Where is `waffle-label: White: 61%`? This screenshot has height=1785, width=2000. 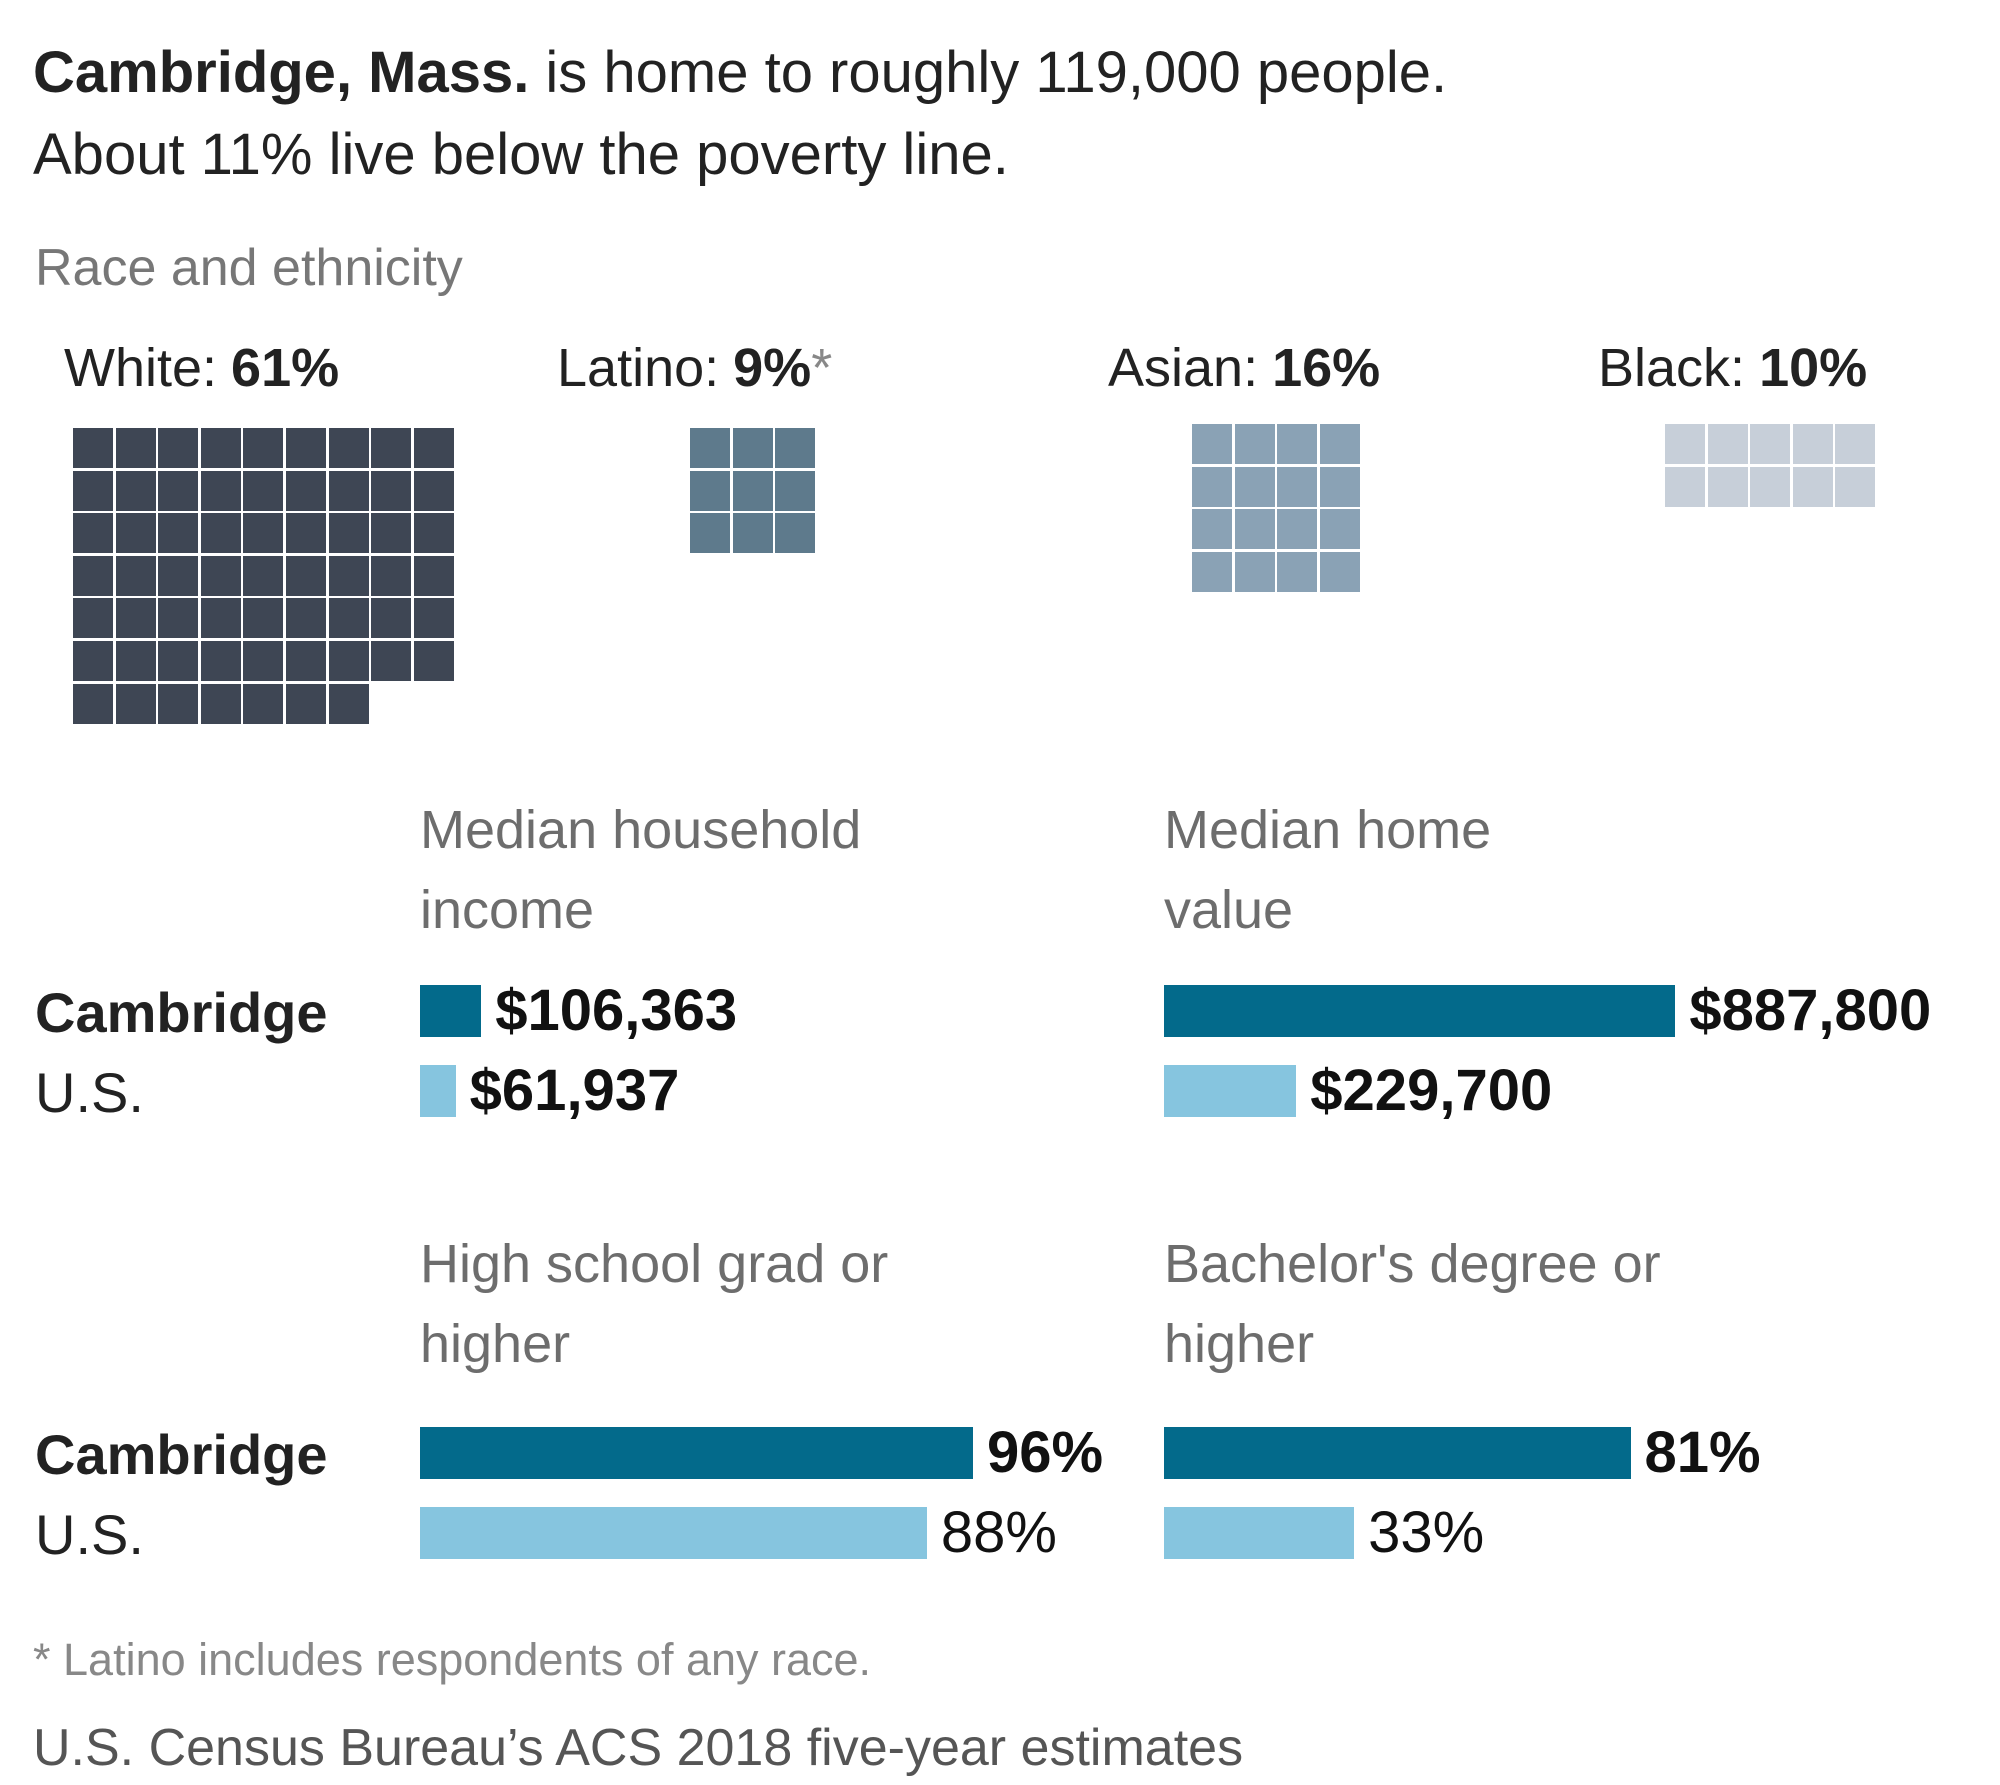 waffle-label: White: 61% is located at coordinates (201, 368).